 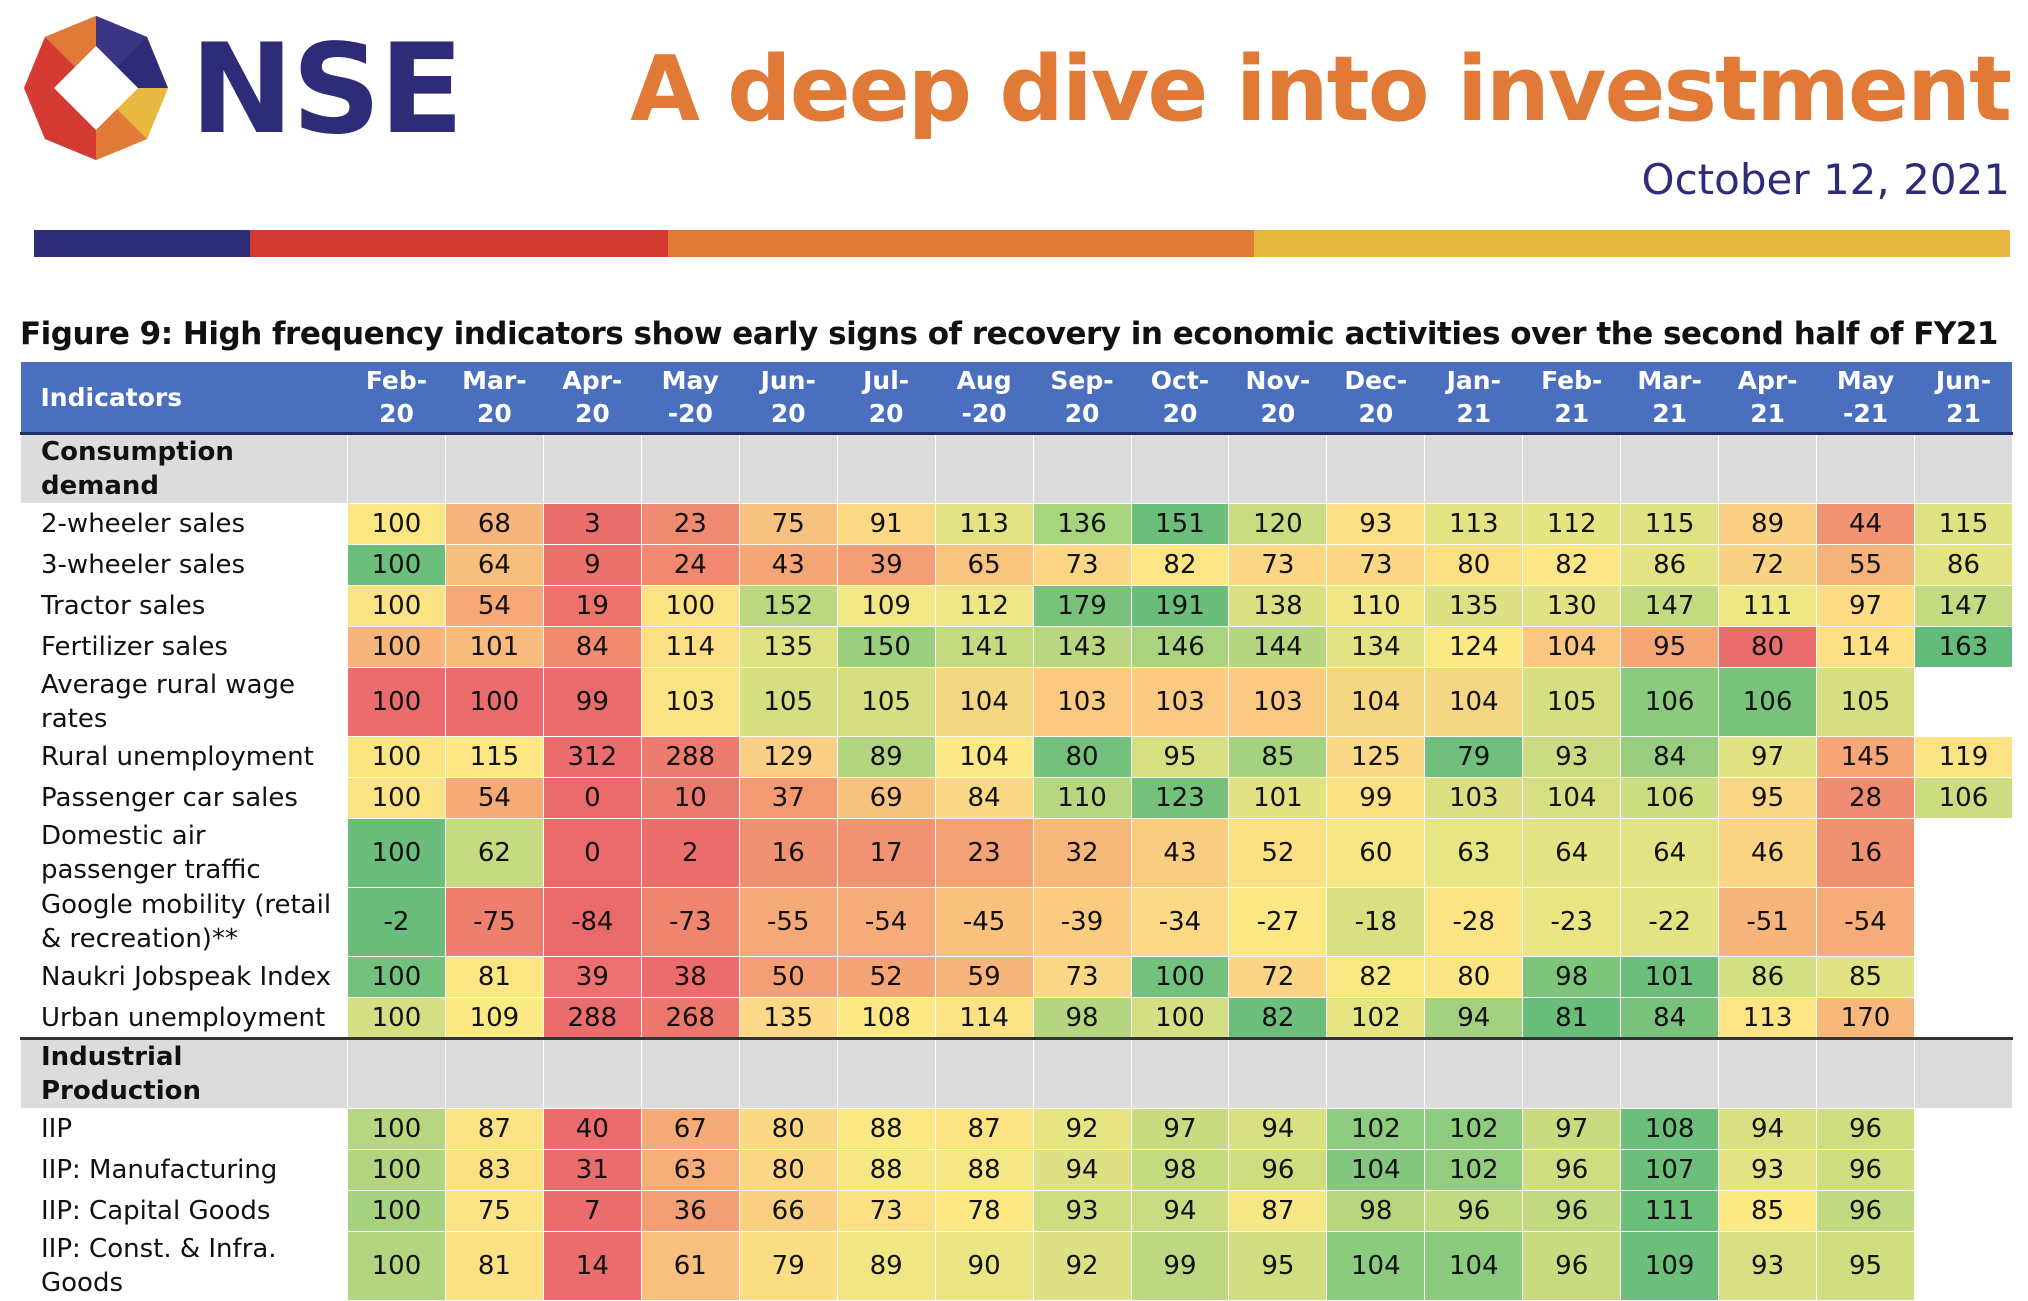 What do you see at coordinates (184, 702) in the screenshot?
I see `indicator-label: Average rural wage rates` at bounding box center [184, 702].